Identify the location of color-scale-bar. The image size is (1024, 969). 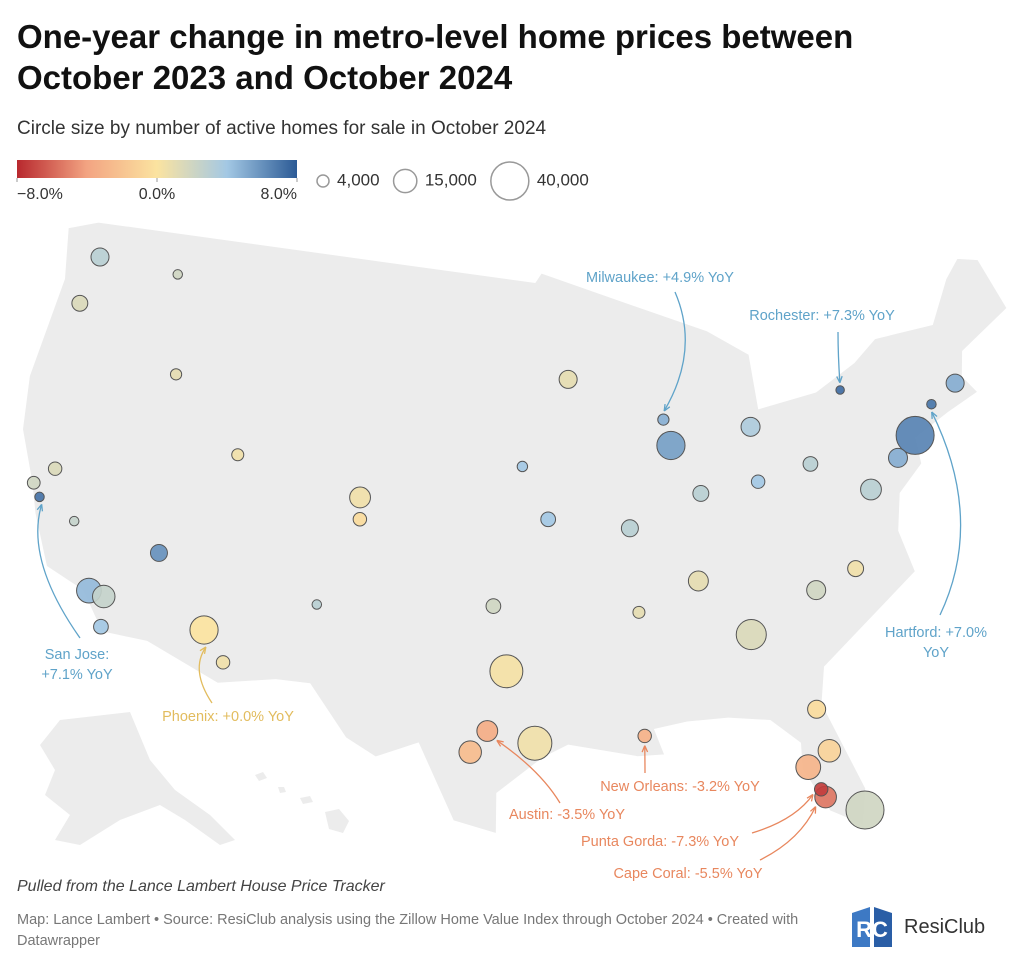
(157, 169).